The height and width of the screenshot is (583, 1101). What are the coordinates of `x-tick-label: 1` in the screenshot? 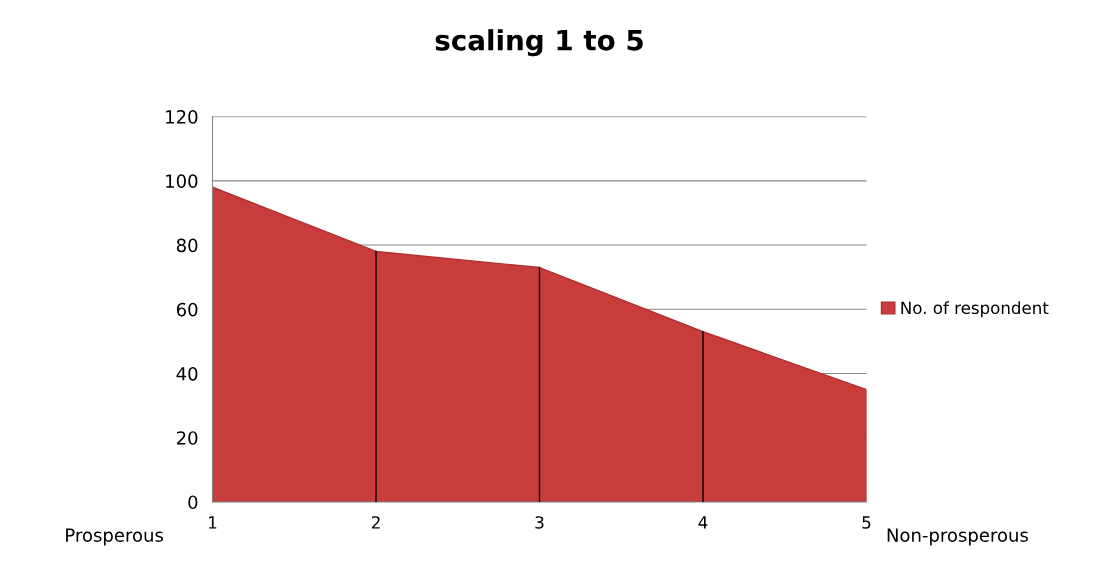 It's located at (213, 522).